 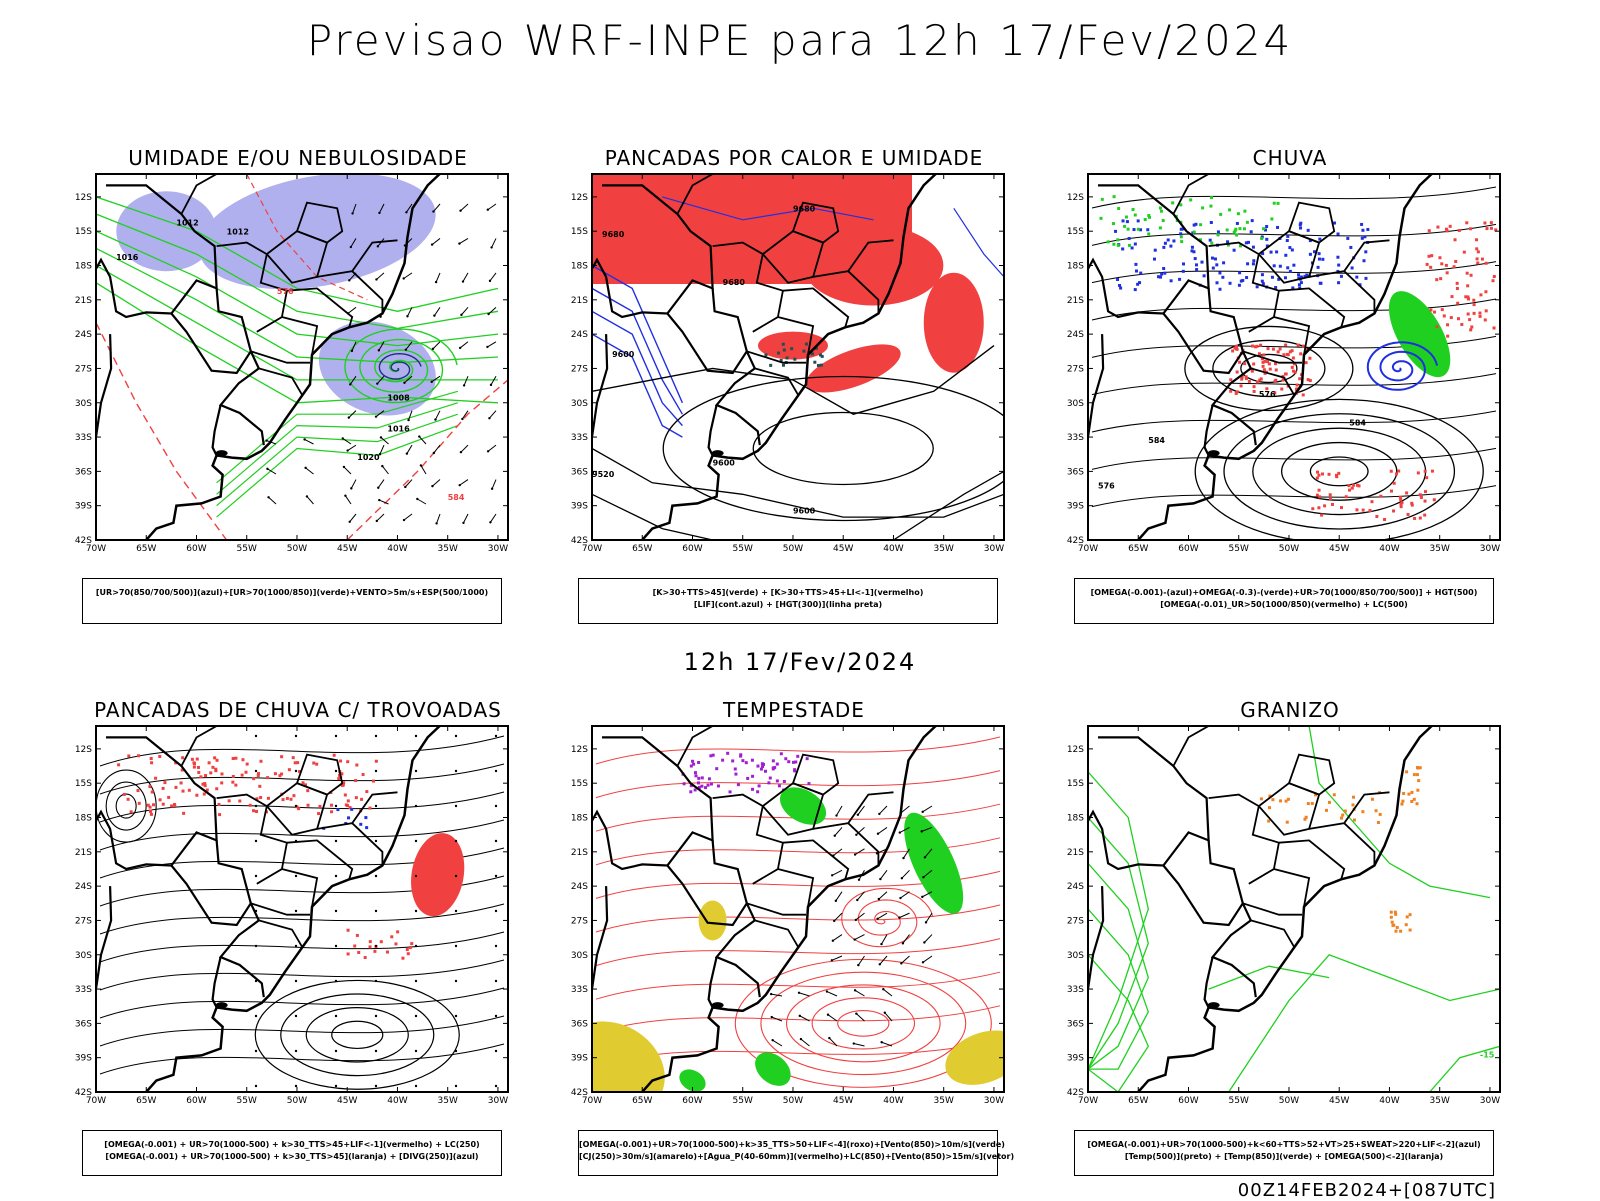 What do you see at coordinates (1075, 1024) in the screenshot?
I see `lat-label: 36S` at bounding box center [1075, 1024].